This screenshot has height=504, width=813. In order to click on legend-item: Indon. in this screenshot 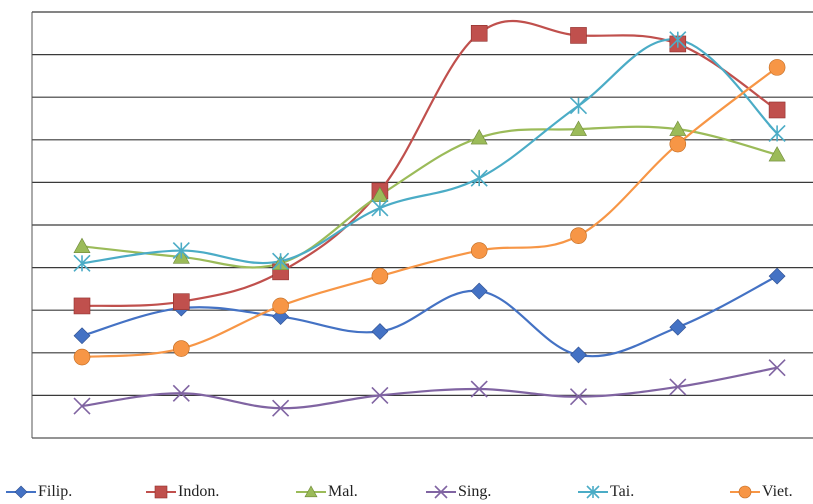, I will do `click(182, 492)`.